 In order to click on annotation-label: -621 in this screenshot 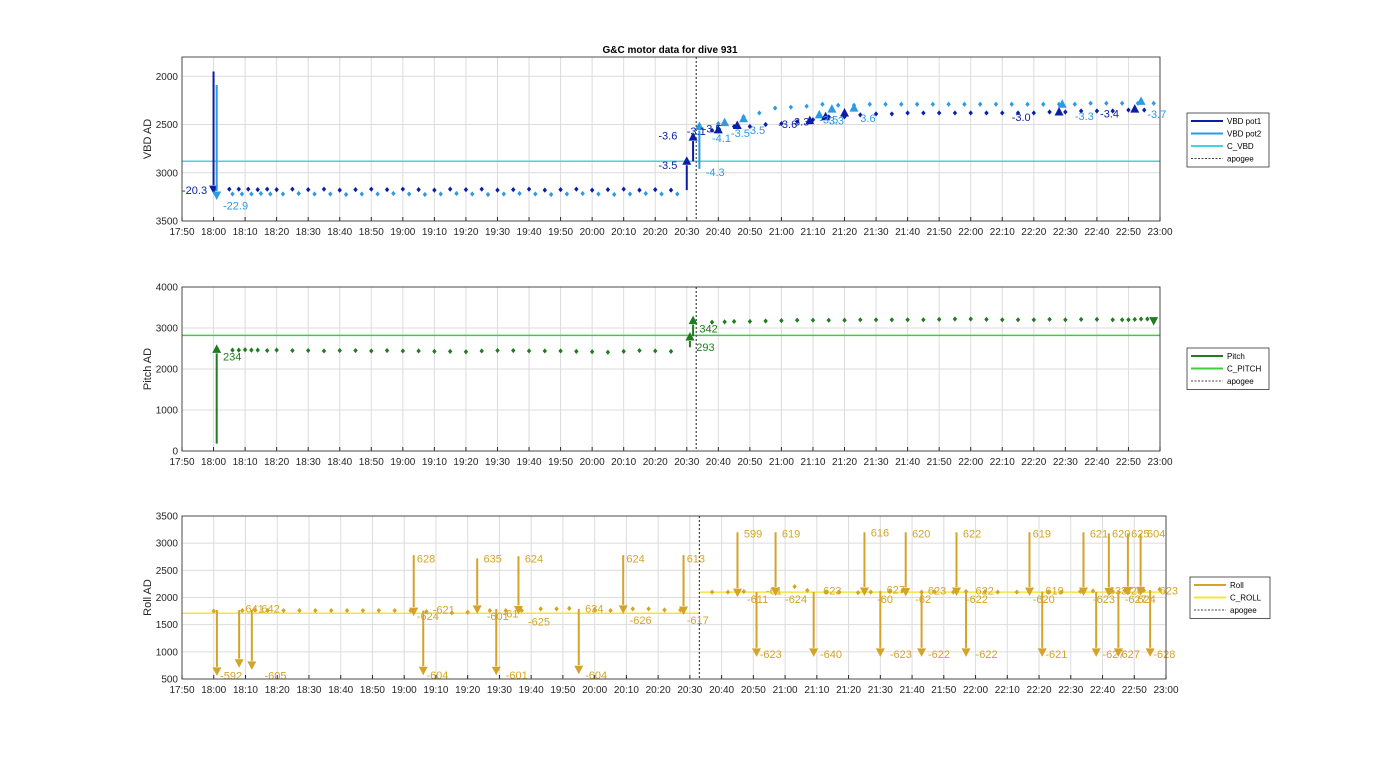, I will do `click(1056, 655)`.